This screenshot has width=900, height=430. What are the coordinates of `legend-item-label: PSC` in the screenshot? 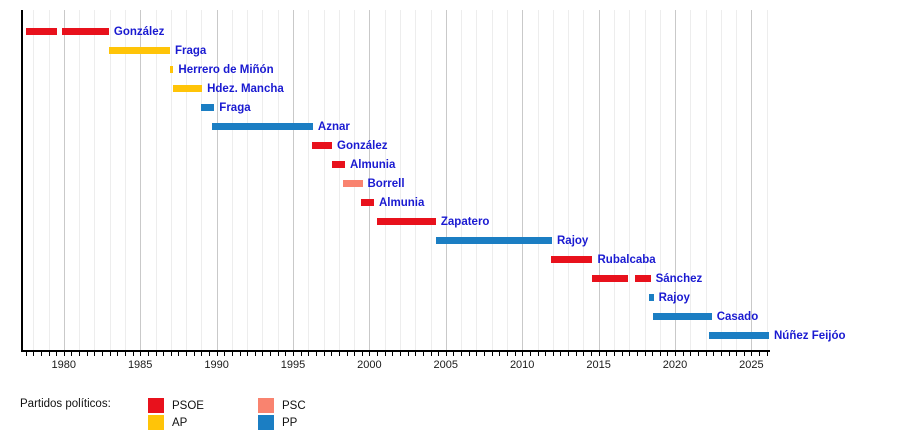 It's located at (294, 405).